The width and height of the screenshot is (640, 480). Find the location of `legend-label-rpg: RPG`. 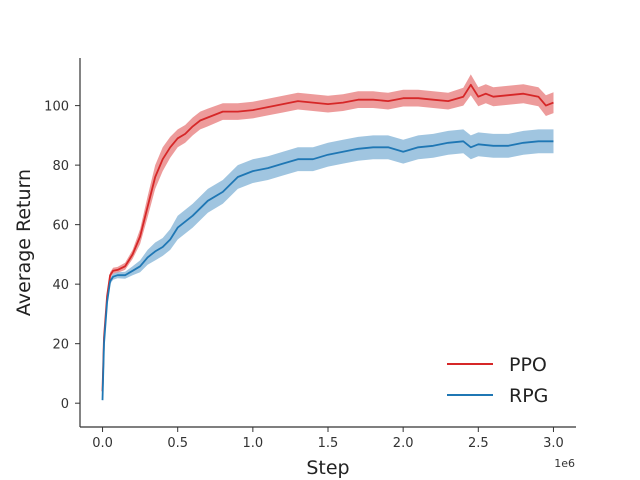

legend-label-rpg: RPG is located at coordinates (528, 396).